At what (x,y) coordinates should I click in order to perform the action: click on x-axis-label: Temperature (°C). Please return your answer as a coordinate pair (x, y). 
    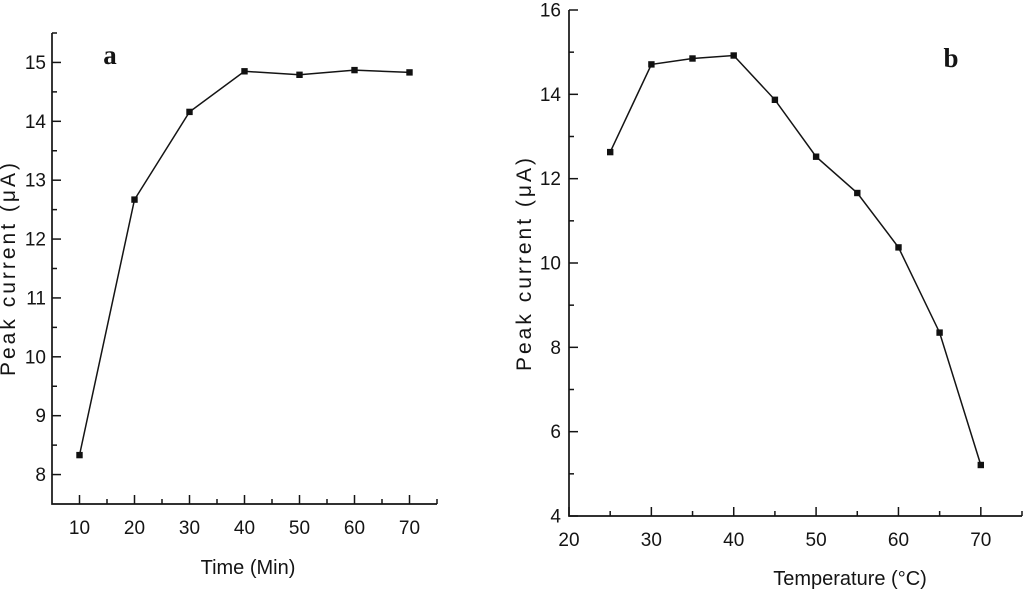
    Looking at the image, I should click on (850, 579).